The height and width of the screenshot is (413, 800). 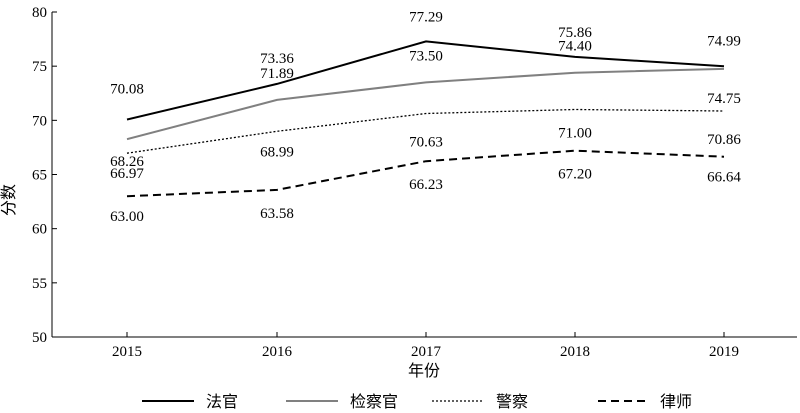 I want to click on y-tick-label: 80, so click(x=39, y=13).